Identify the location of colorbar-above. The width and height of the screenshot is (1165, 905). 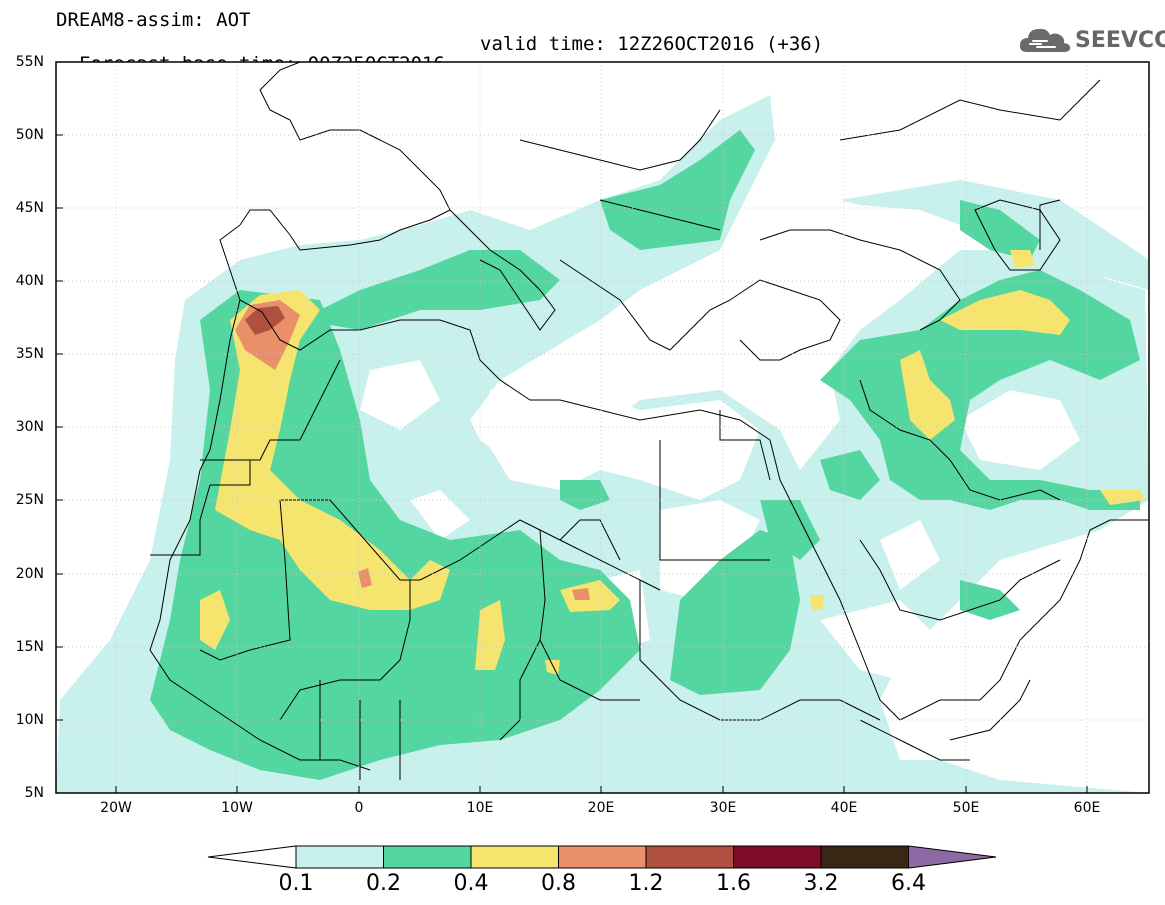
(952, 857).